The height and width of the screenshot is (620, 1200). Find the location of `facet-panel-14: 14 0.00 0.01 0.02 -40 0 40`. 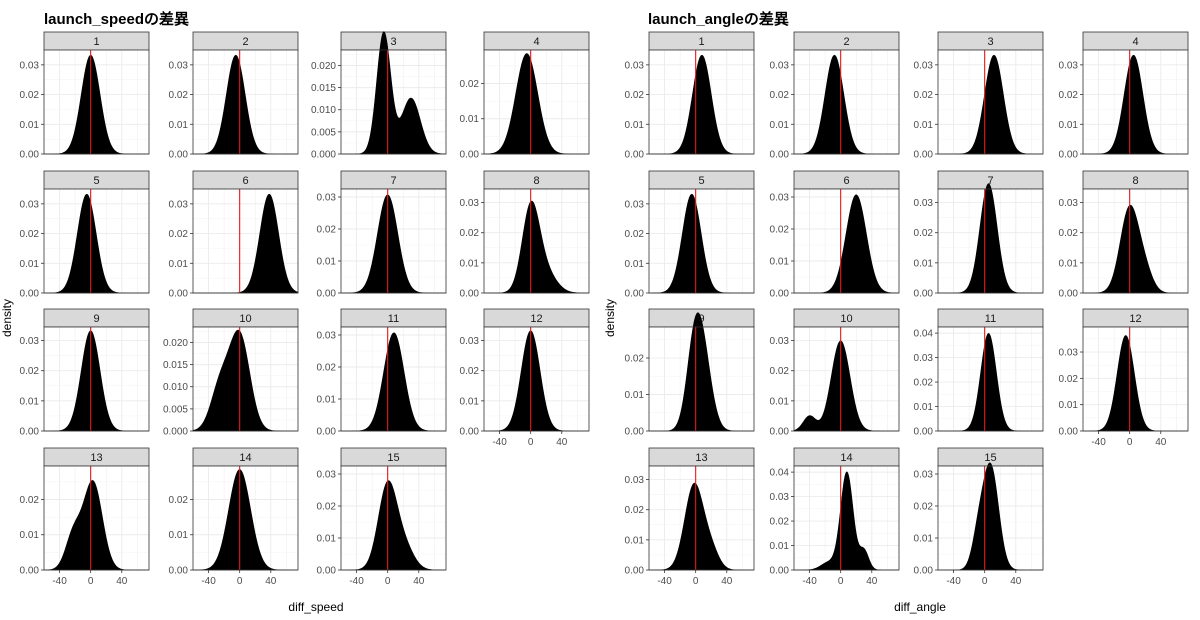

facet-panel-14: 14 0.00 0.01 0.02 -40 0 40 is located at coordinates (234, 517).